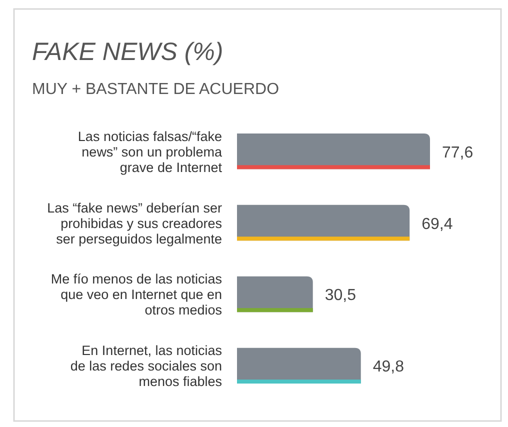  I want to click on data-label: 30,5, so click(340, 295).